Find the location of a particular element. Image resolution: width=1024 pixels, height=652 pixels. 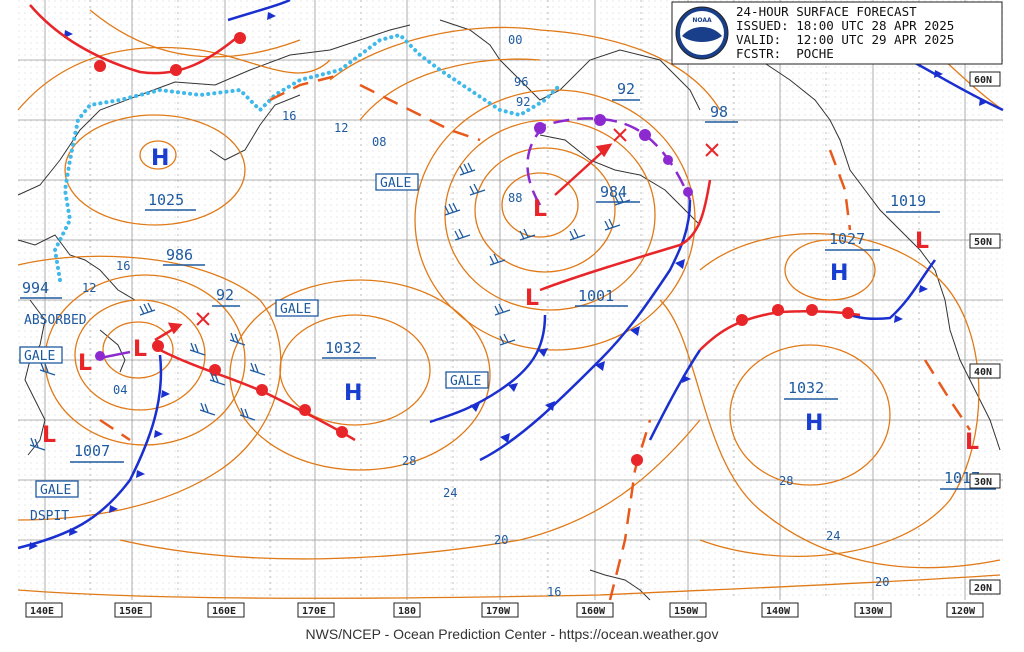

pressure-label-1027: 1027 is located at coordinates (847, 239).